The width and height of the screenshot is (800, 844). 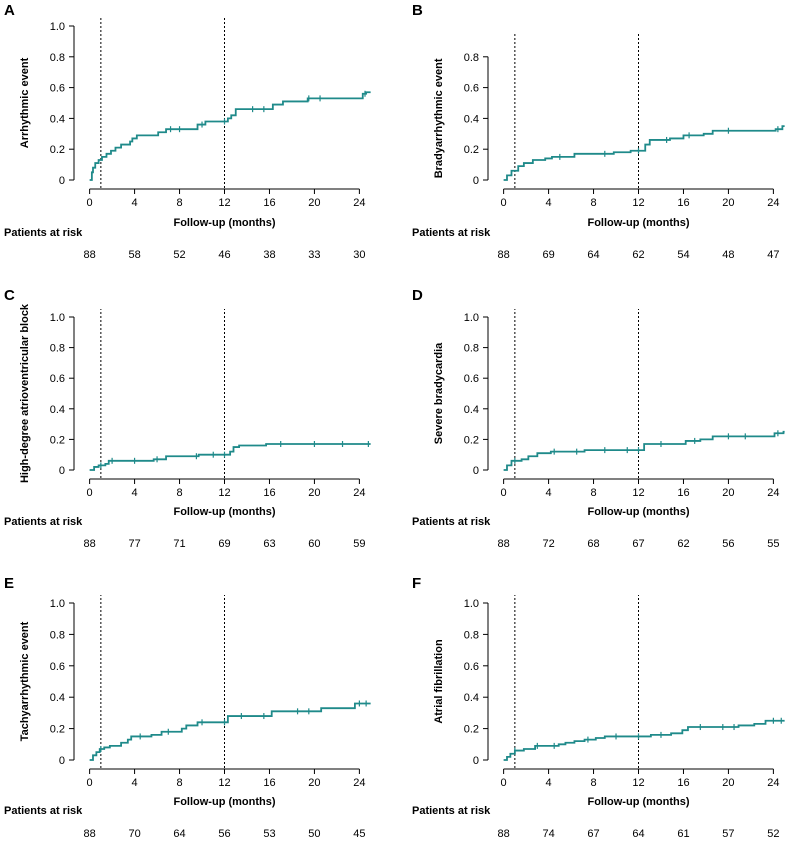 I want to click on y-axis-label: Bradyarrhythmic event, so click(x=439, y=118).